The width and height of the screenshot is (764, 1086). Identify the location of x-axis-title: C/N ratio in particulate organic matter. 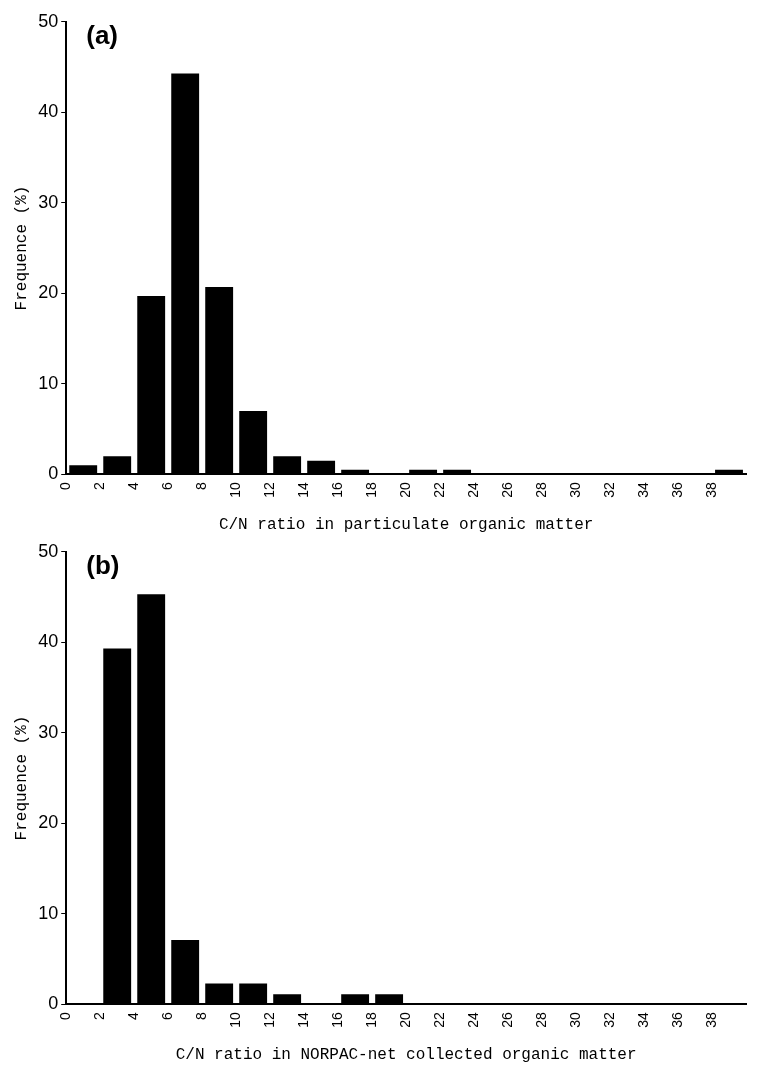
(406, 524).